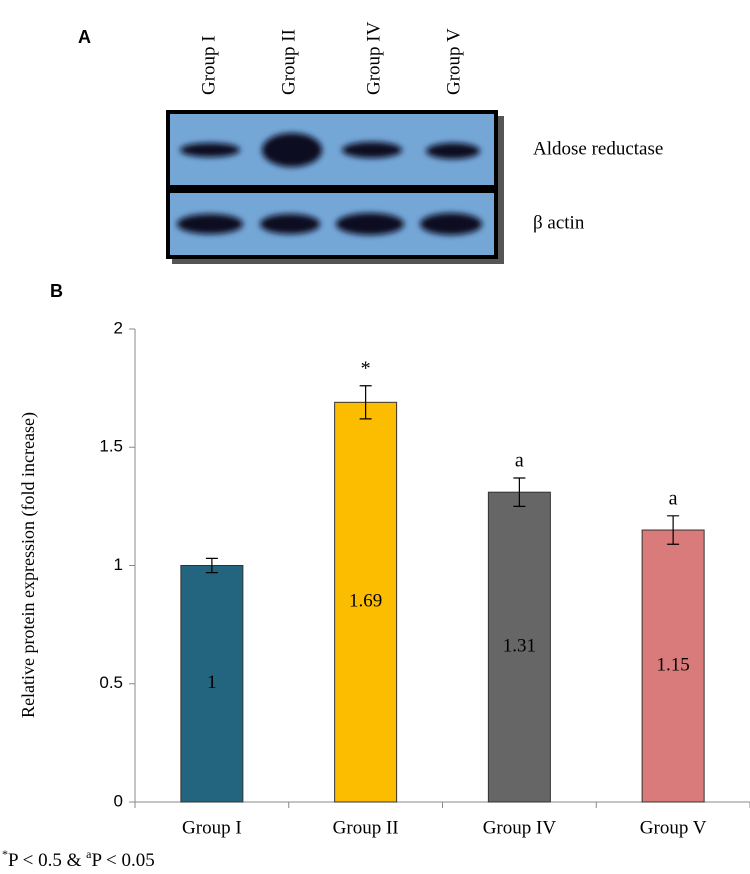 Image resolution: width=750 pixels, height=874 pixels. What do you see at coordinates (122, 860) in the screenshot?
I see `footnote-text: P < 0.05` at bounding box center [122, 860].